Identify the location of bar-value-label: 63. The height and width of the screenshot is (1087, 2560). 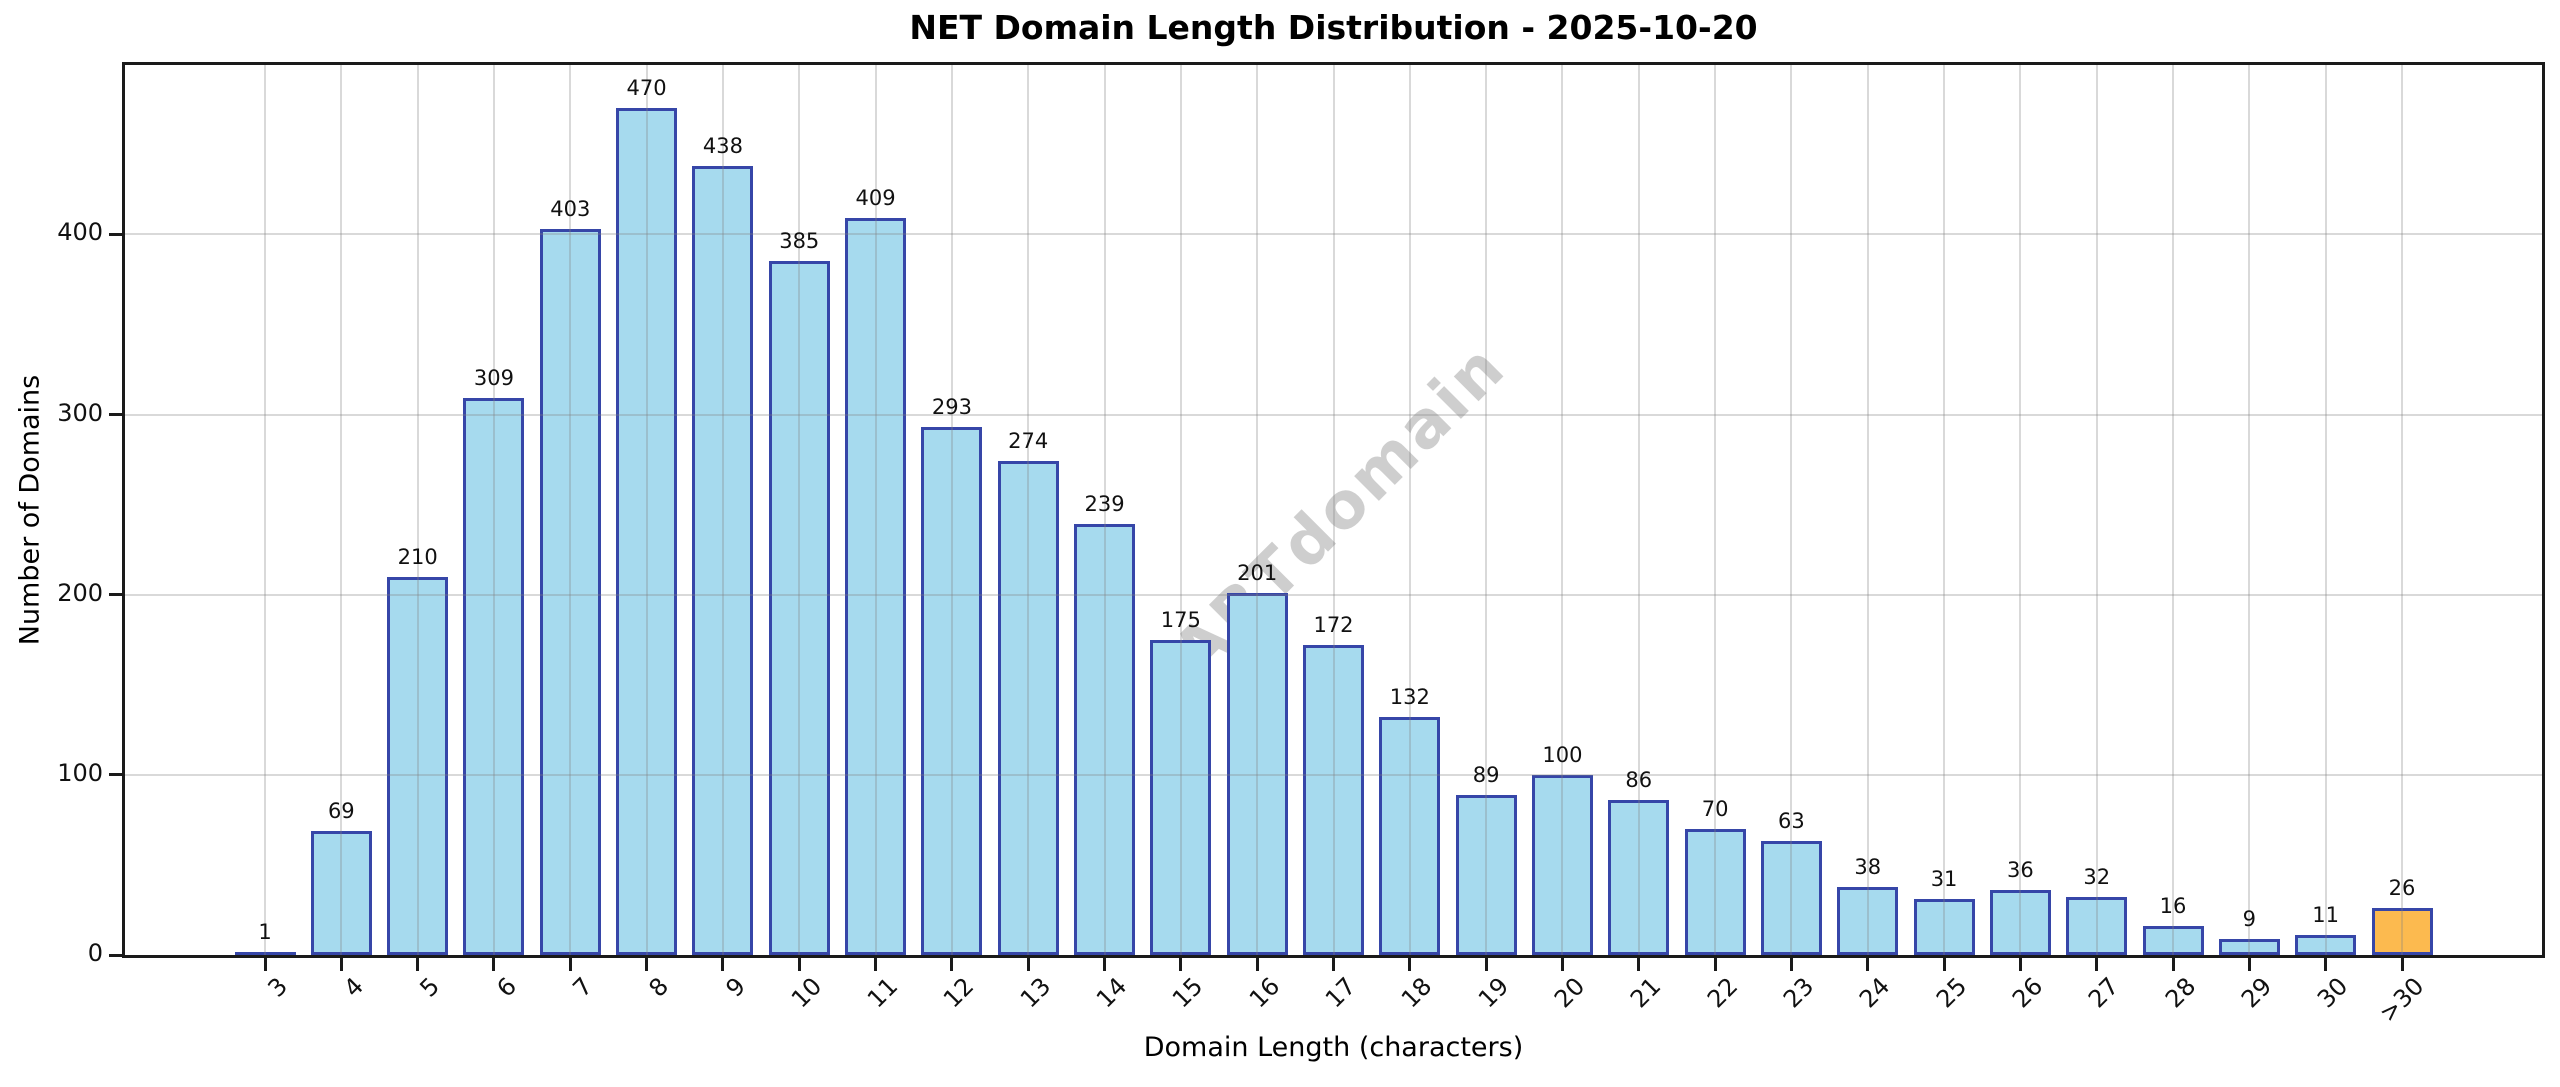
(1791, 821).